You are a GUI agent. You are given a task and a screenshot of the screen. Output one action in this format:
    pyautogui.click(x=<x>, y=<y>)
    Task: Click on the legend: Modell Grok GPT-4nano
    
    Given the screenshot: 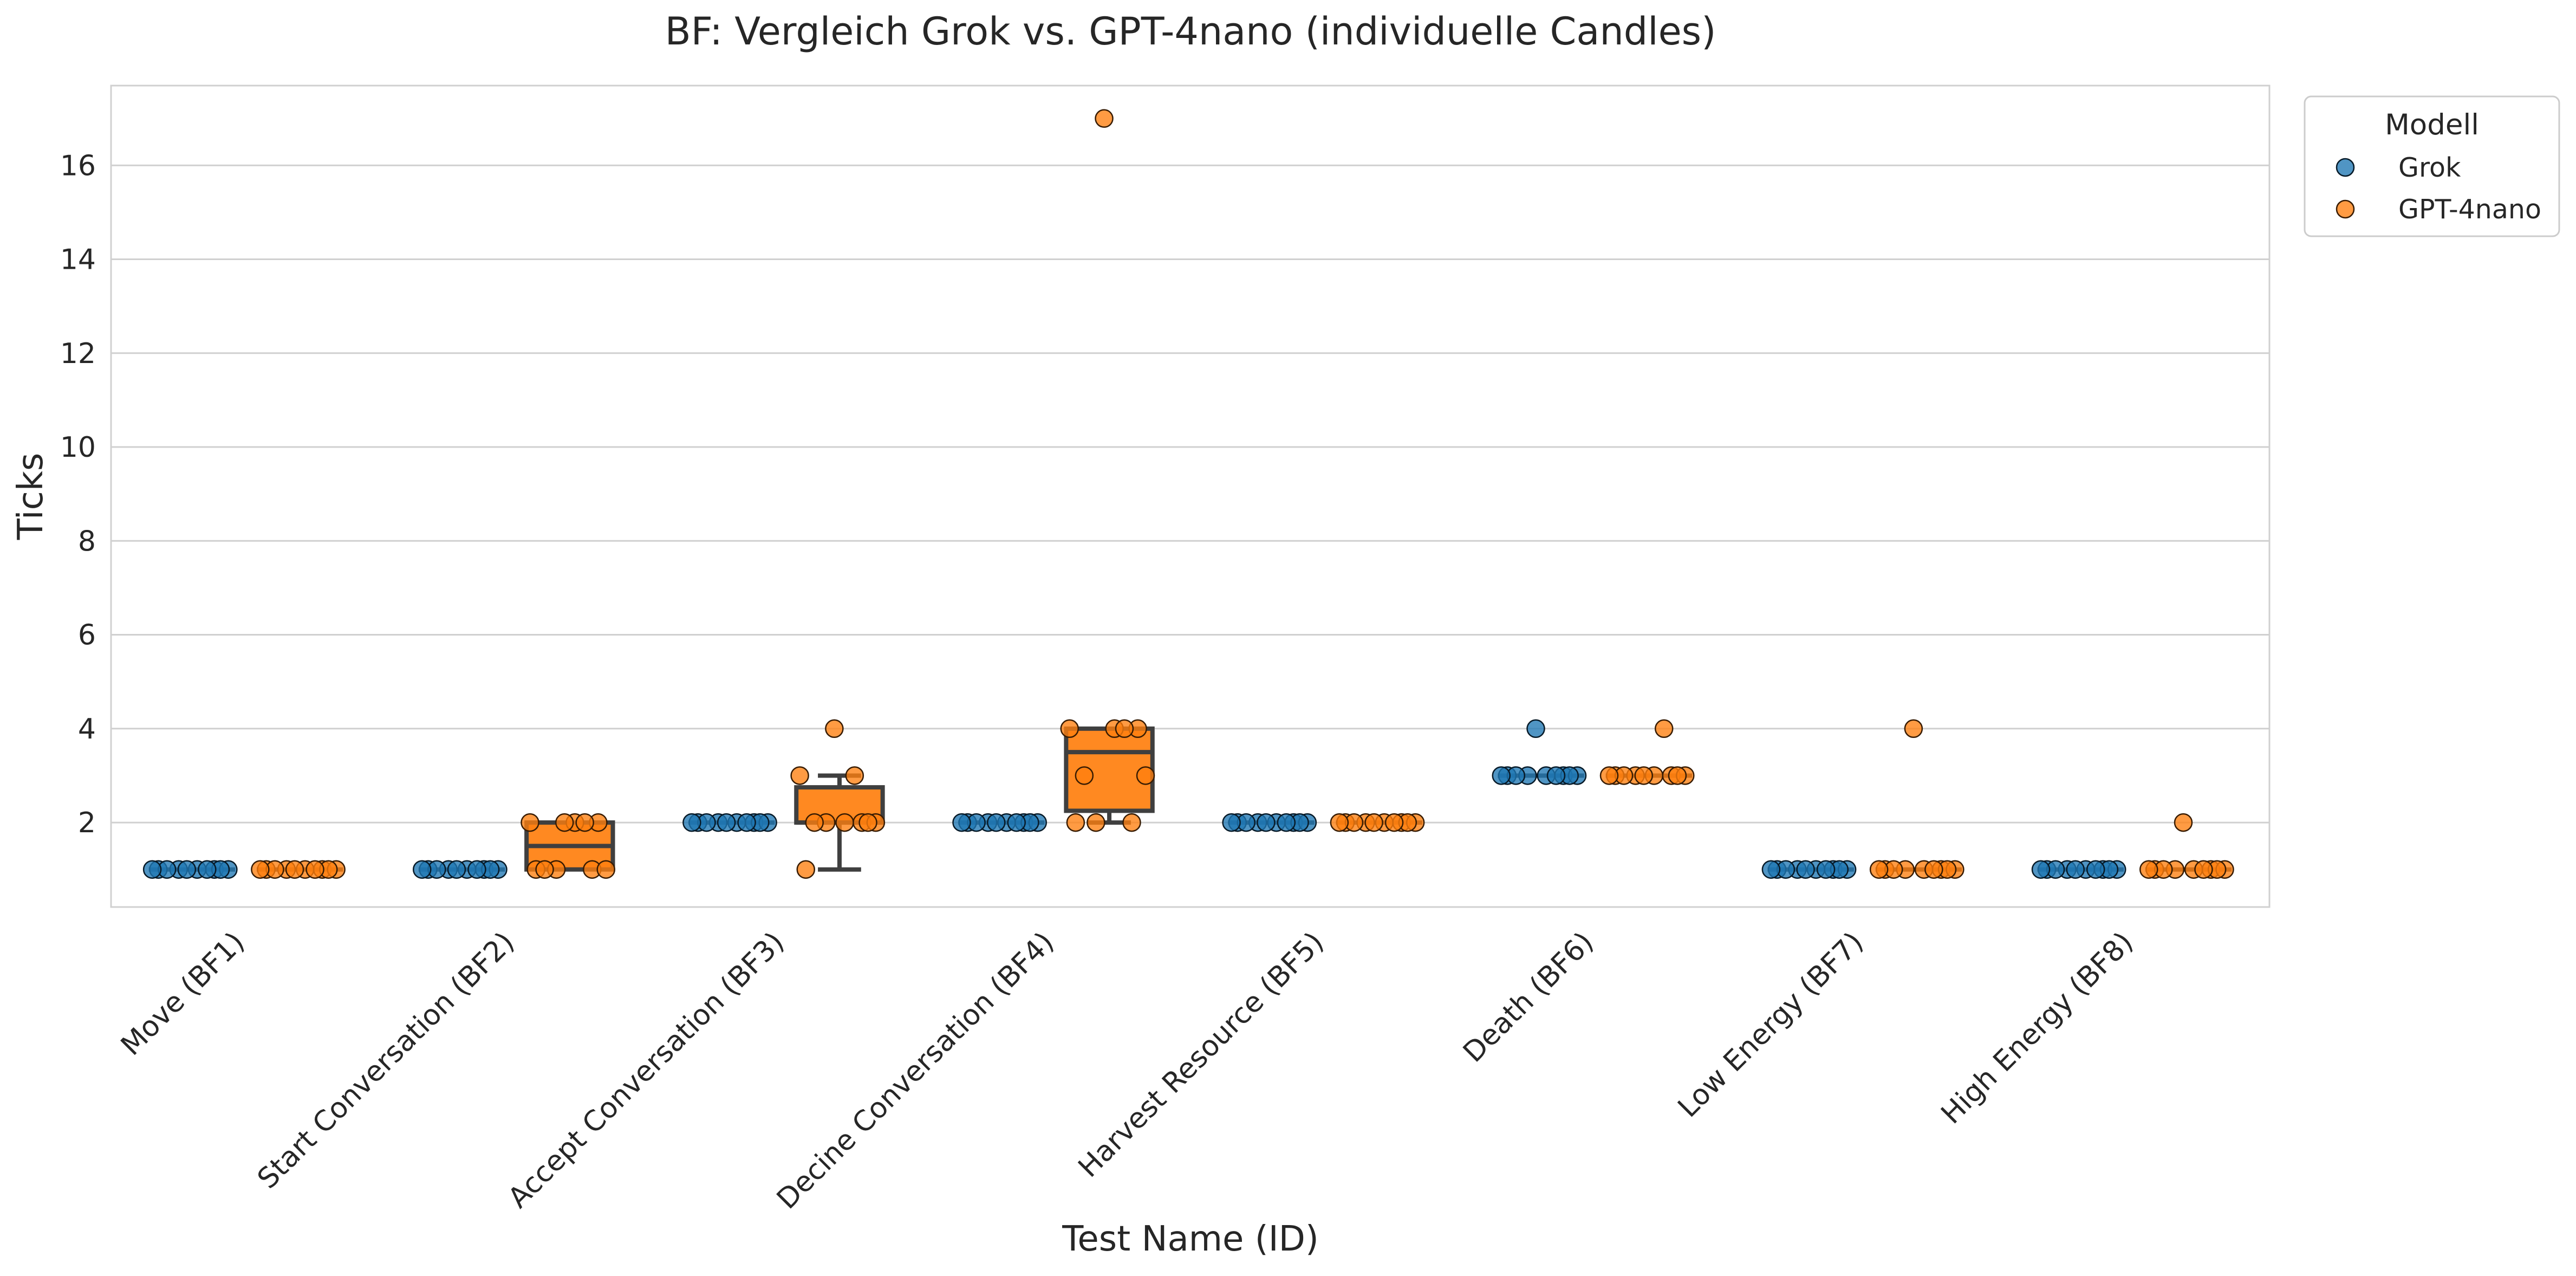 What is the action you would take?
    pyautogui.click(x=2432, y=166)
    